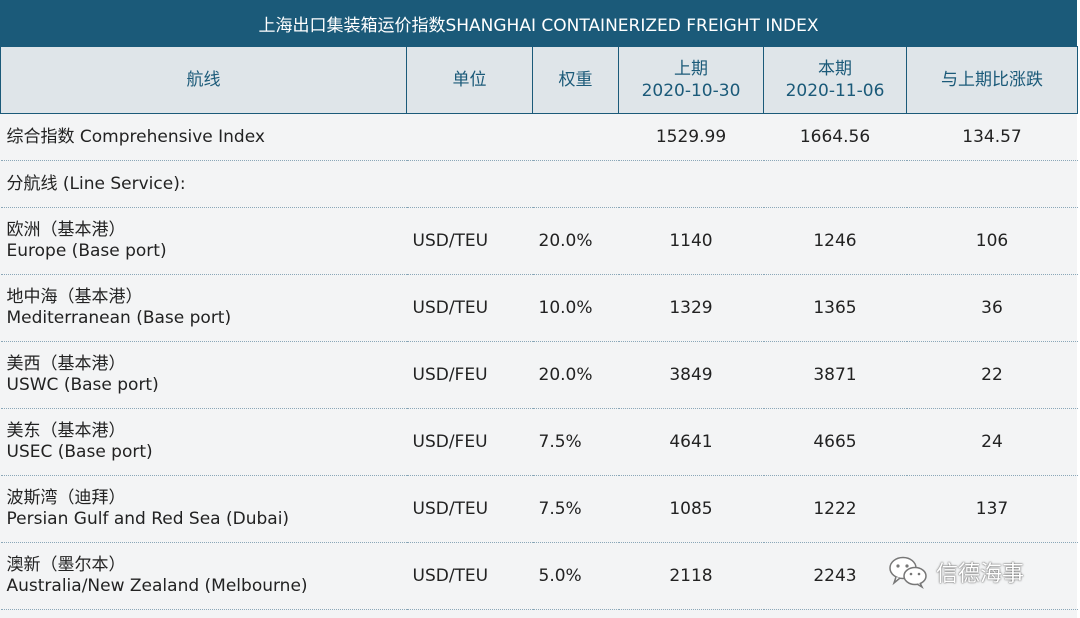  Describe the element at coordinates (86, 251) in the screenshot. I see `route-name-en: Europe (Base port)` at that location.